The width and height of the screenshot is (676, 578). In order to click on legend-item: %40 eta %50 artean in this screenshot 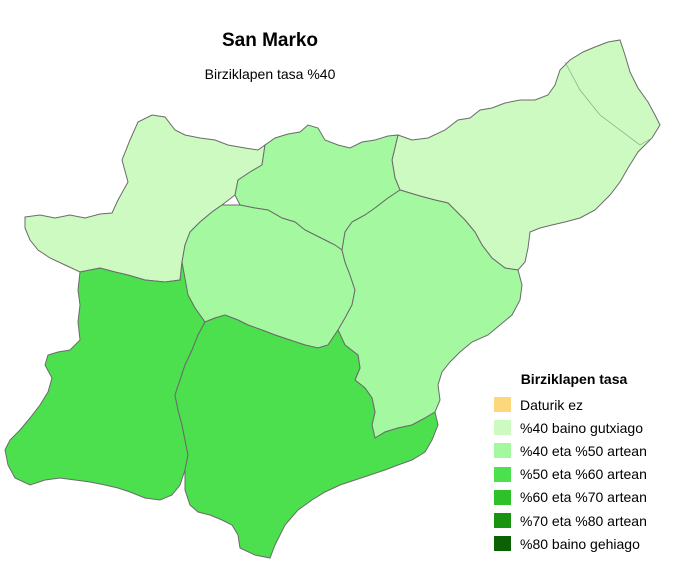, I will do `click(584, 450)`.